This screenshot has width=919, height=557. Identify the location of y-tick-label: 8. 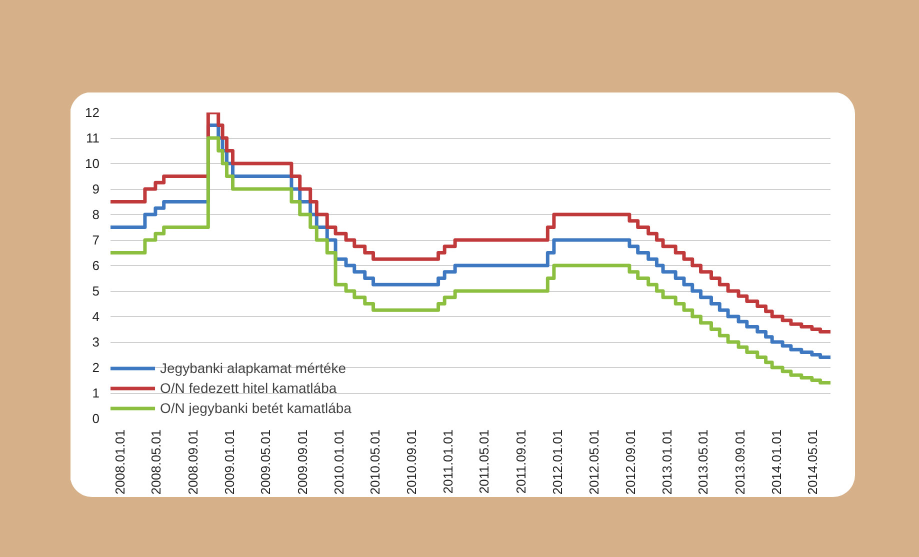
(96, 214).